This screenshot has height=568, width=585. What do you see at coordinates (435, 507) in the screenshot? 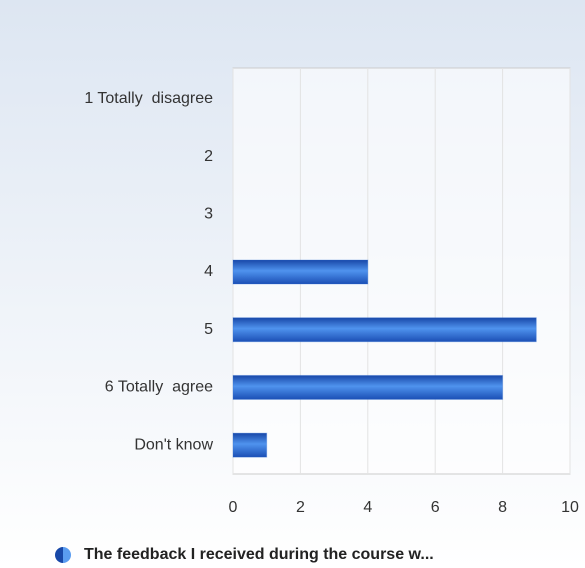
I see `x-tick-label: 6` at bounding box center [435, 507].